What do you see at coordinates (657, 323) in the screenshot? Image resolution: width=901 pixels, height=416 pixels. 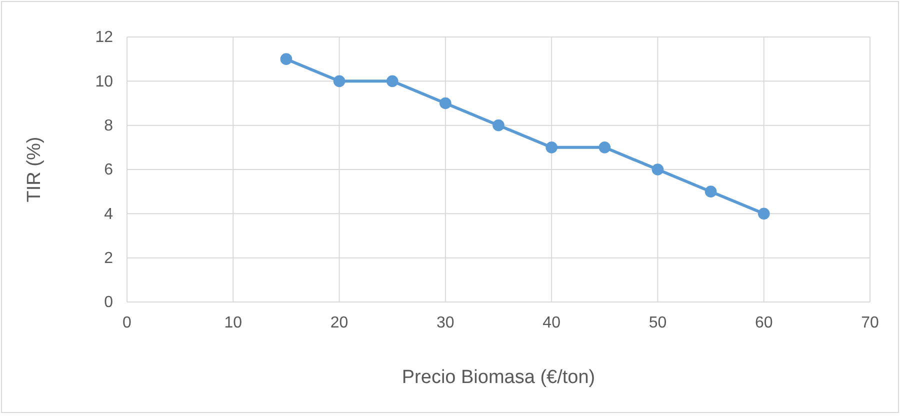 I see `x-tick-label: 50` at bounding box center [657, 323].